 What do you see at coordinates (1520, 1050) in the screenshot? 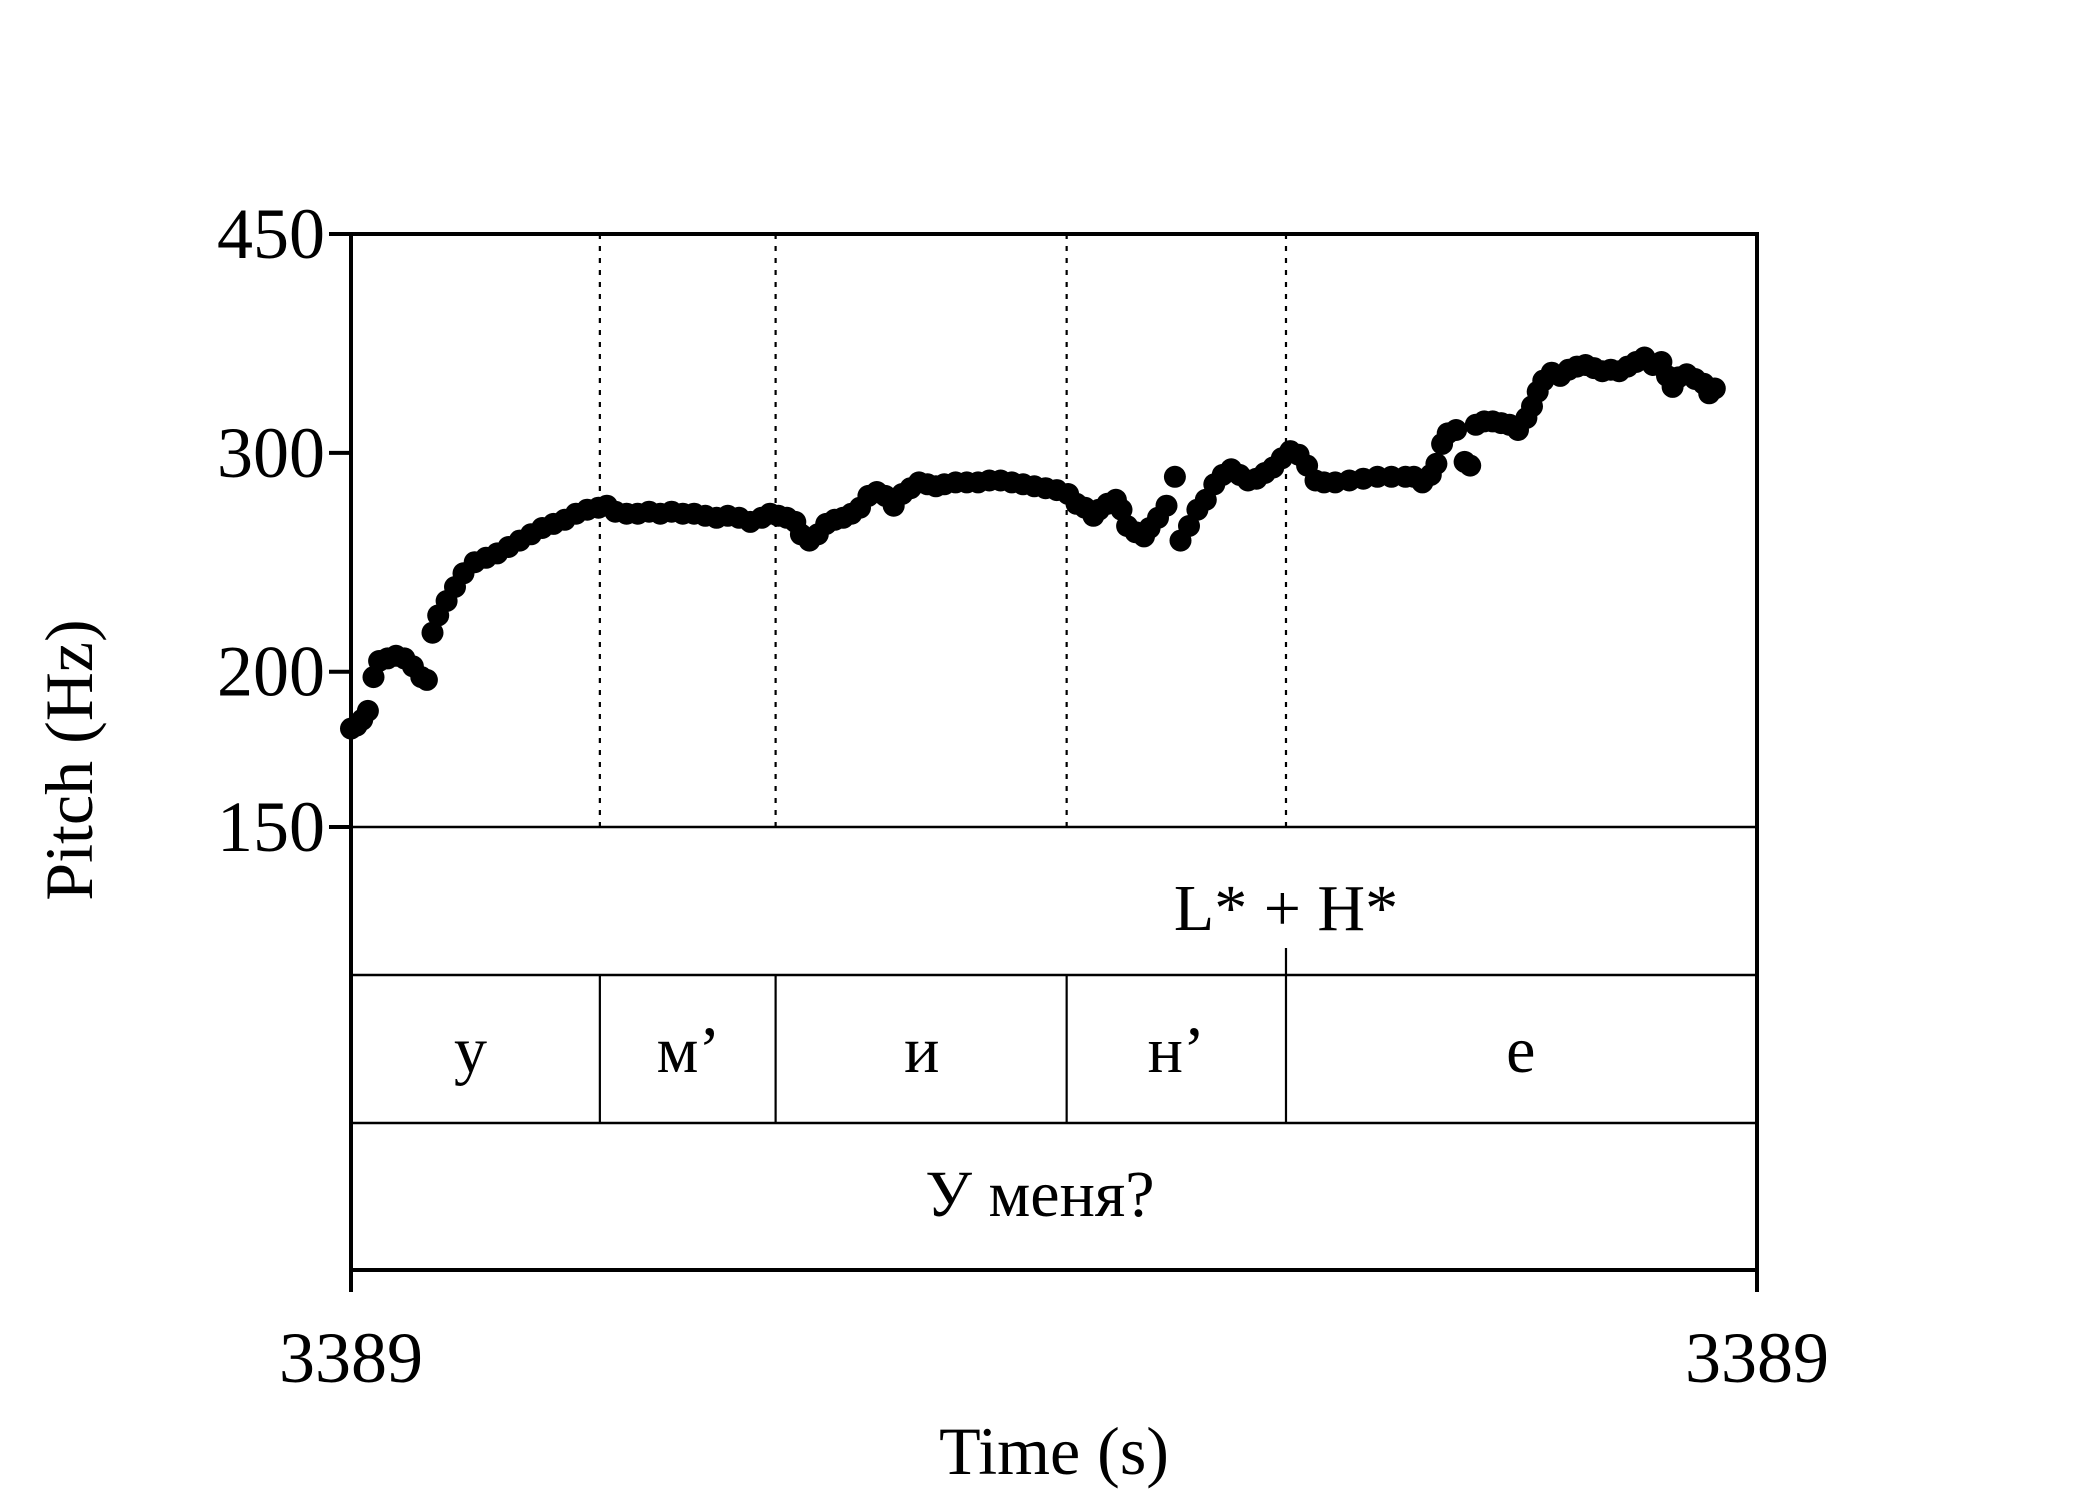
I see `segment-label: е` at bounding box center [1520, 1050].